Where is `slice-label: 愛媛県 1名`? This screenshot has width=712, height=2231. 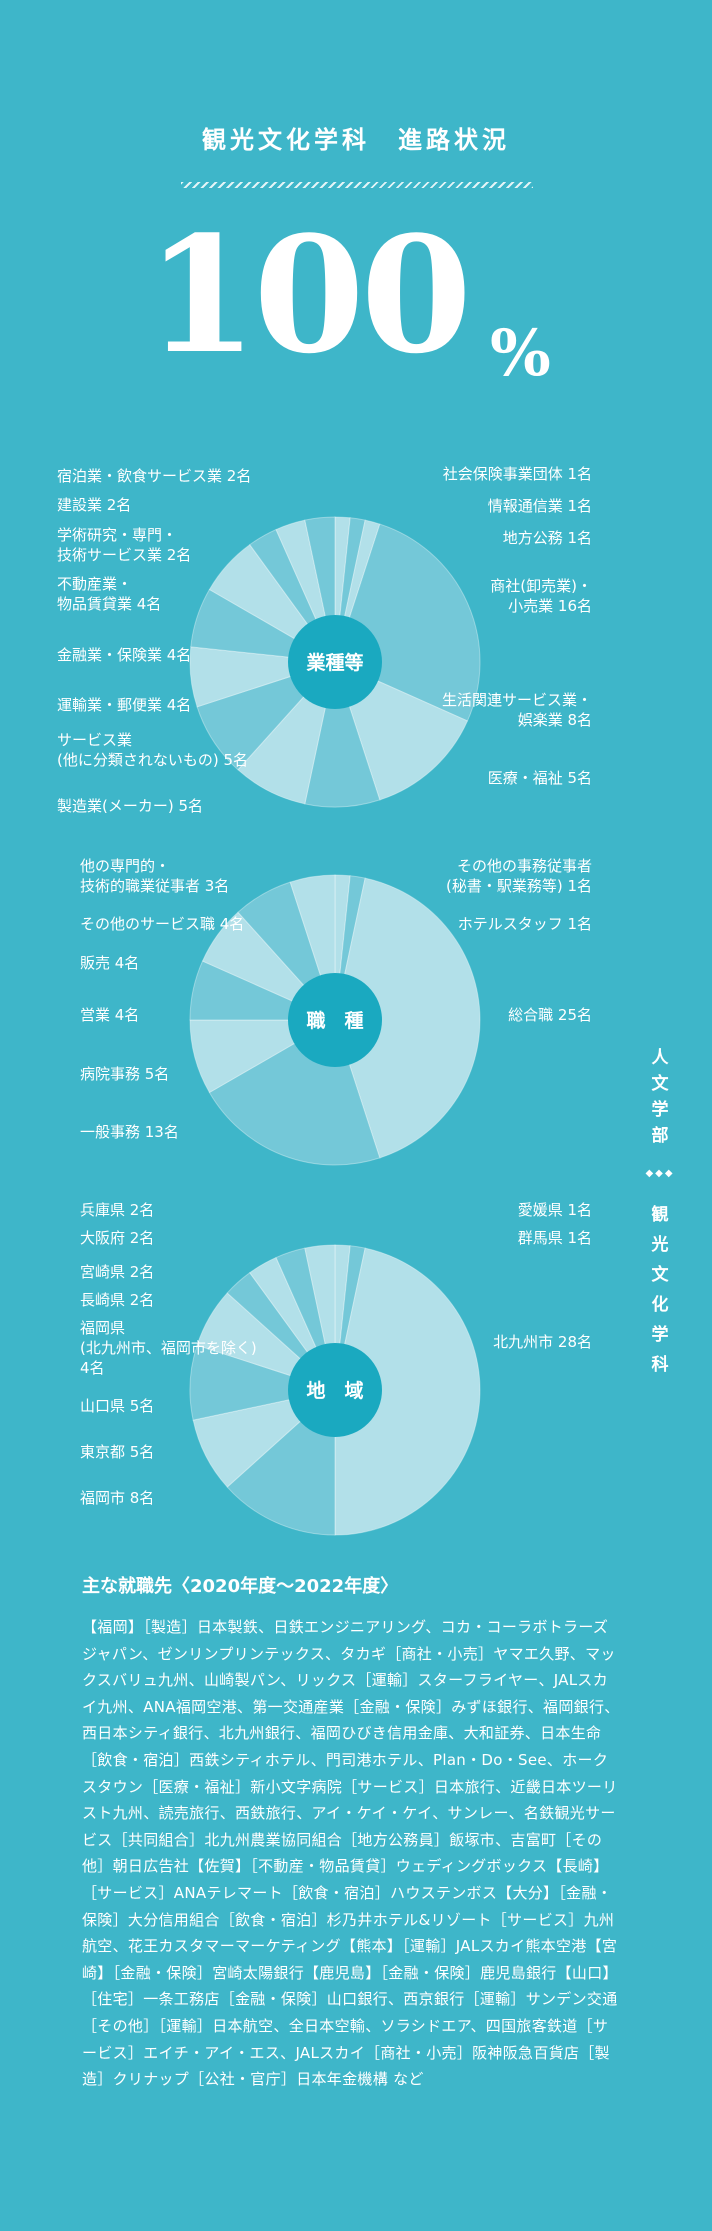
slice-label: 愛媛県 1名 is located at coordinates (554, 1210).